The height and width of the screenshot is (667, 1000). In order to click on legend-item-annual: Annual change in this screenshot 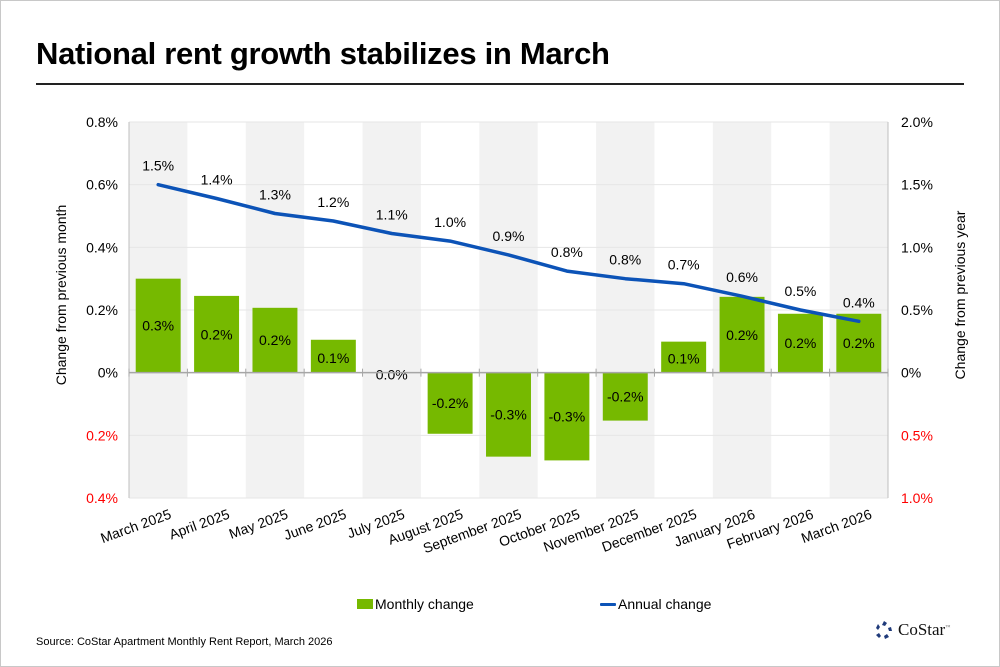, I will do `click(655, 604)`.